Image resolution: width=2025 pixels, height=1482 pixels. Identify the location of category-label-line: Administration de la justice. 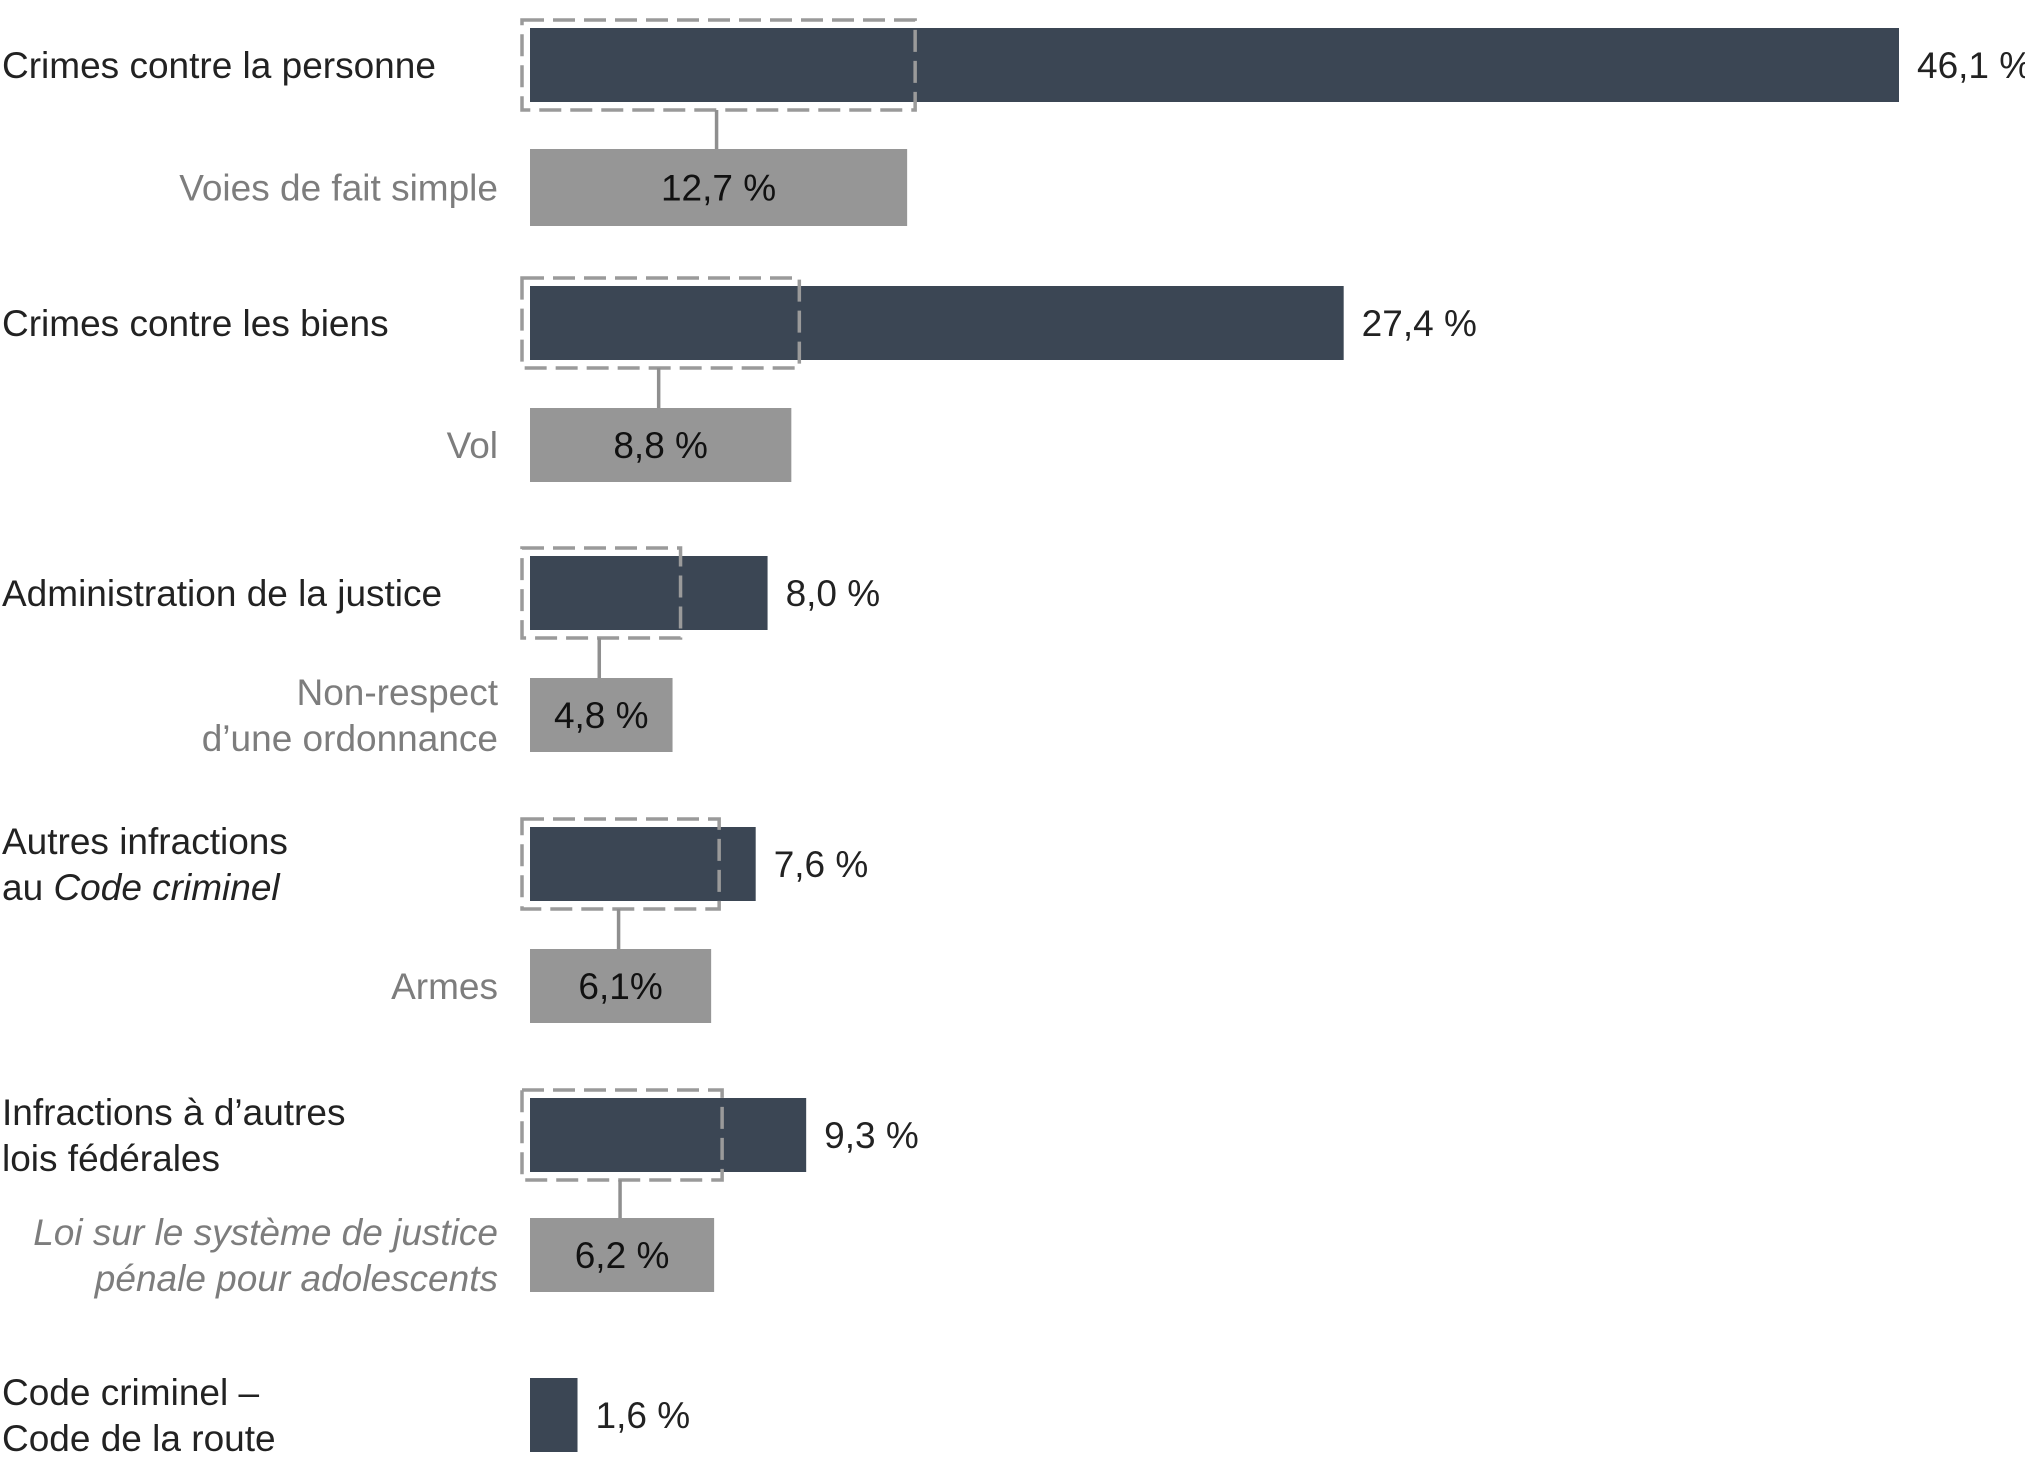
(222, 593).